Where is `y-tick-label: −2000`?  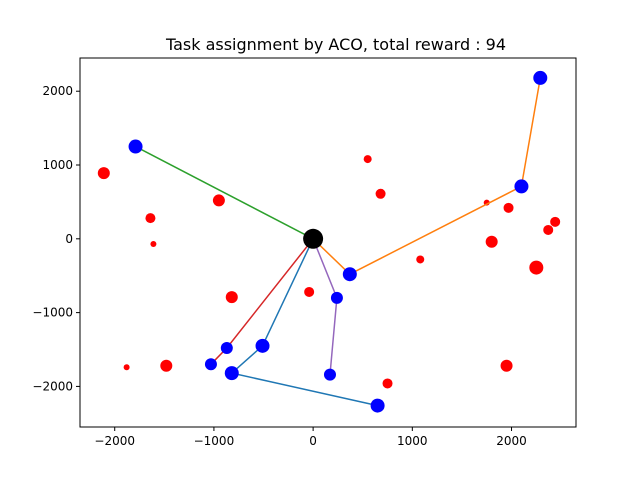 y-tick-label: −2000 is located at coordinates (52, 386).